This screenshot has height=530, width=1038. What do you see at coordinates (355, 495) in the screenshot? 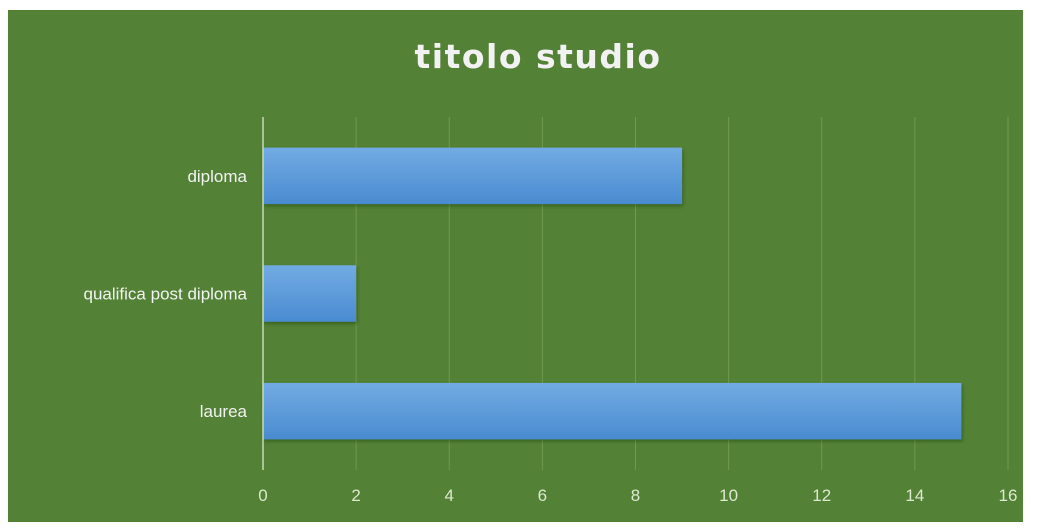
I see `x-tick-label: 2` at bounding box center [355, 495].